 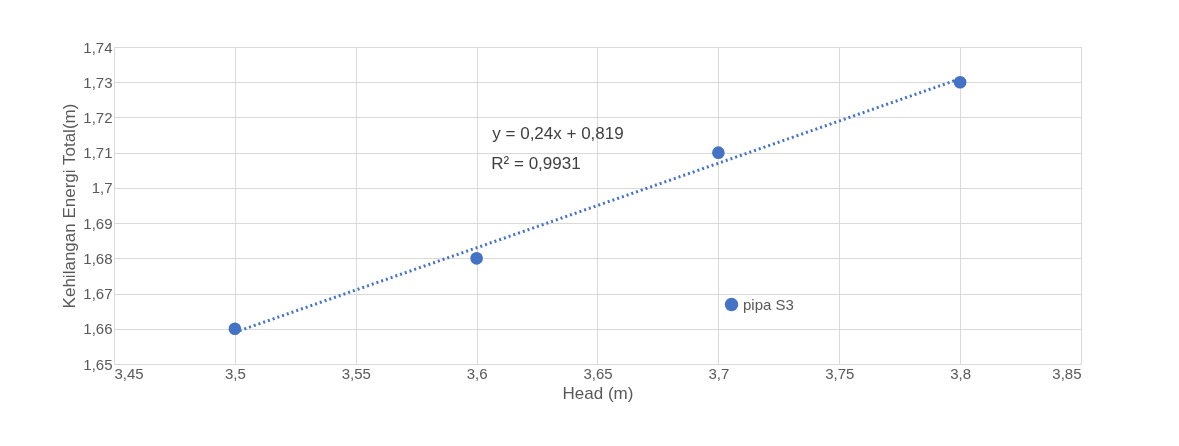 What do you see at coordinates (961, 373) in the screenshot?
I see `x-tick-label: 3,8` at bounding box center [961, 373].